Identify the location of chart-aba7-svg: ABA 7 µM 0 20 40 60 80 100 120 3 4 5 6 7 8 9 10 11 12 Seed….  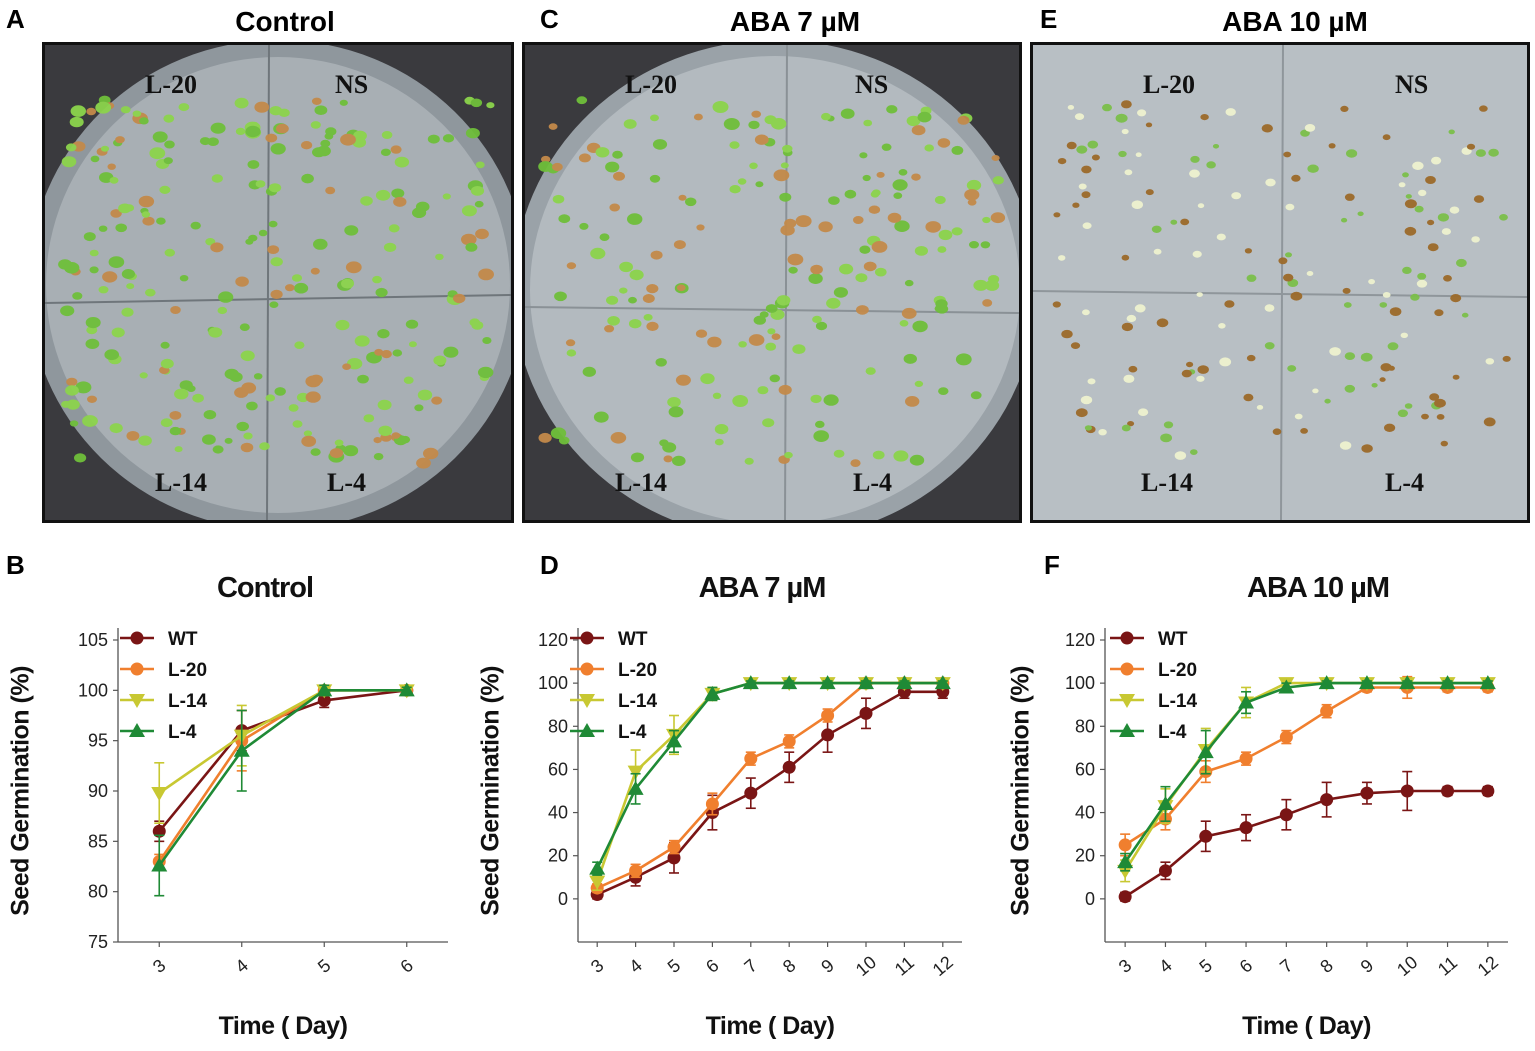
(719, 806).